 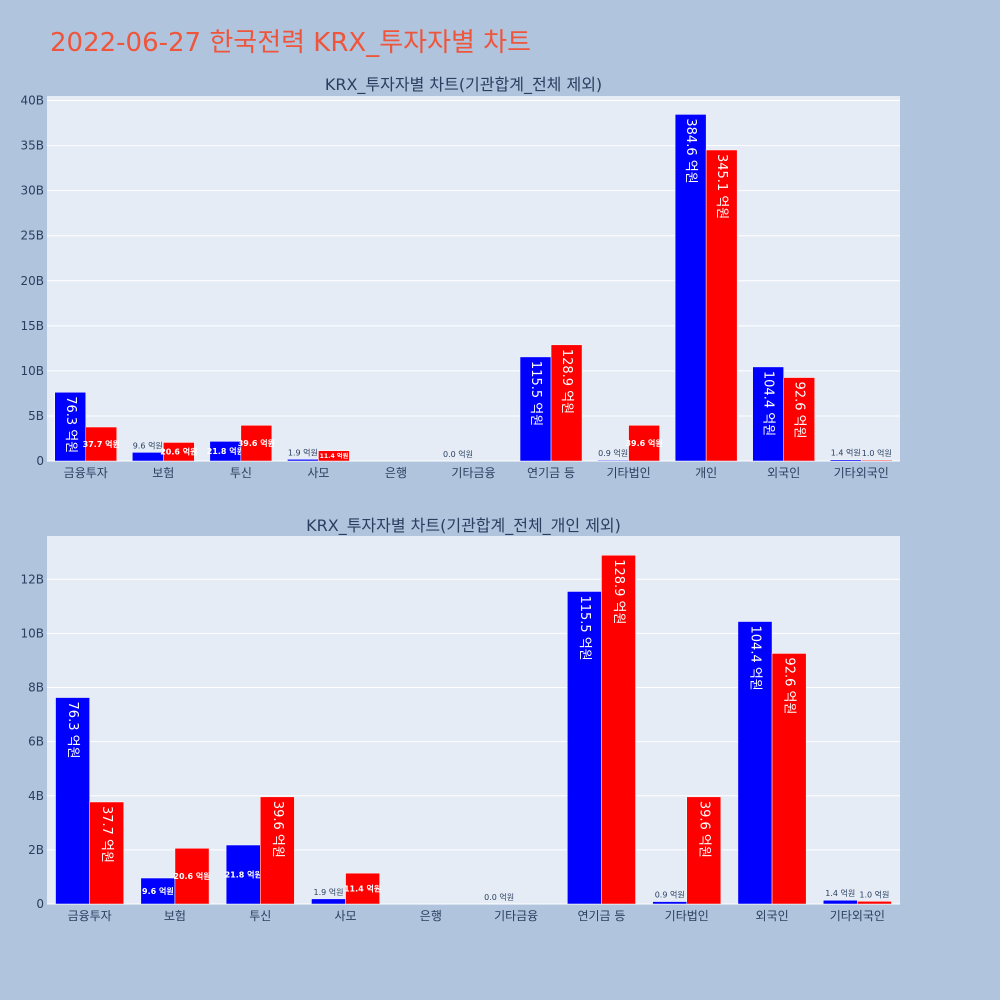 I want to click on y-tick-label: 35B, so click(x=32, y=146).